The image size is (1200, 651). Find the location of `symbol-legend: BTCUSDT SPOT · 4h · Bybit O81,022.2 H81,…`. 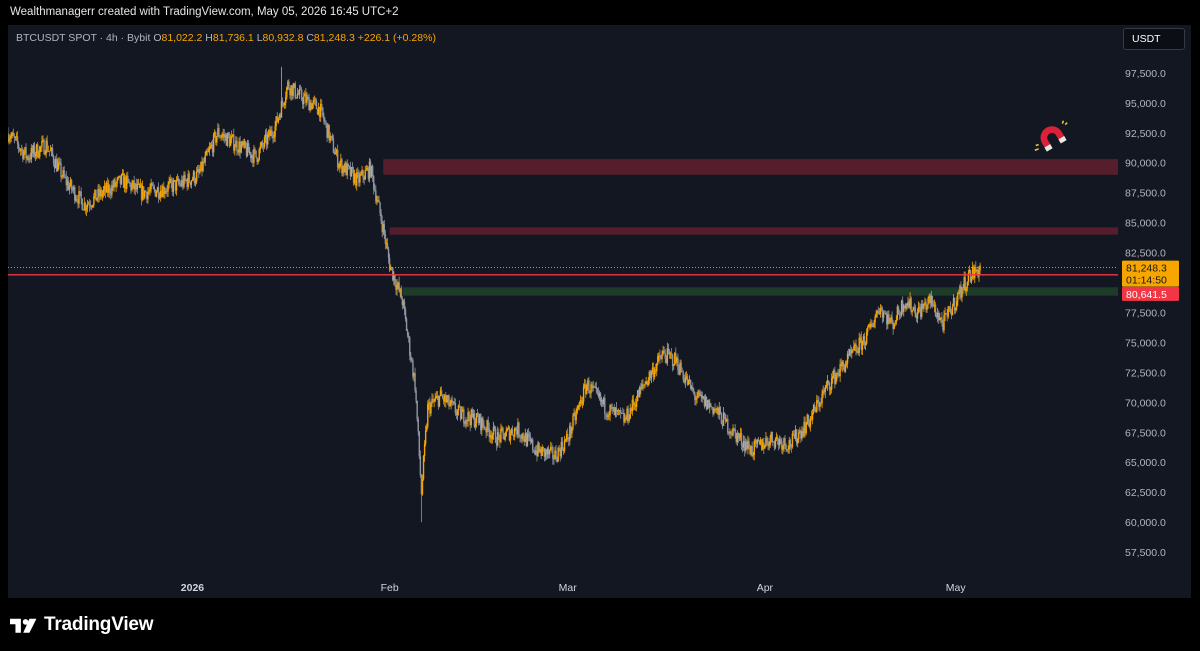

symbol-legend: BTCUSDT SPOT · 4h · Bybit O81,022.2 H81,… is located at coordinates (226, 38).